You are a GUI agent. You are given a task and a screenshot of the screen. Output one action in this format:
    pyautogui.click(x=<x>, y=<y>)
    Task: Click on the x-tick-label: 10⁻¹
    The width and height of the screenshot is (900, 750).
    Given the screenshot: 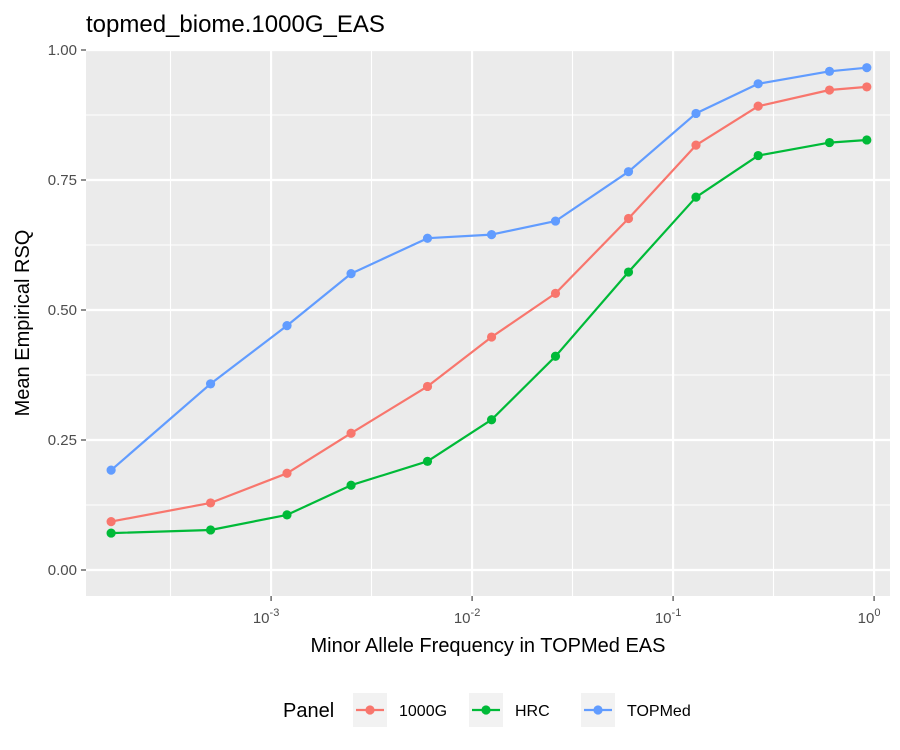 What is the action you would take?
    pyautogui.click(x=668, y=617)
    